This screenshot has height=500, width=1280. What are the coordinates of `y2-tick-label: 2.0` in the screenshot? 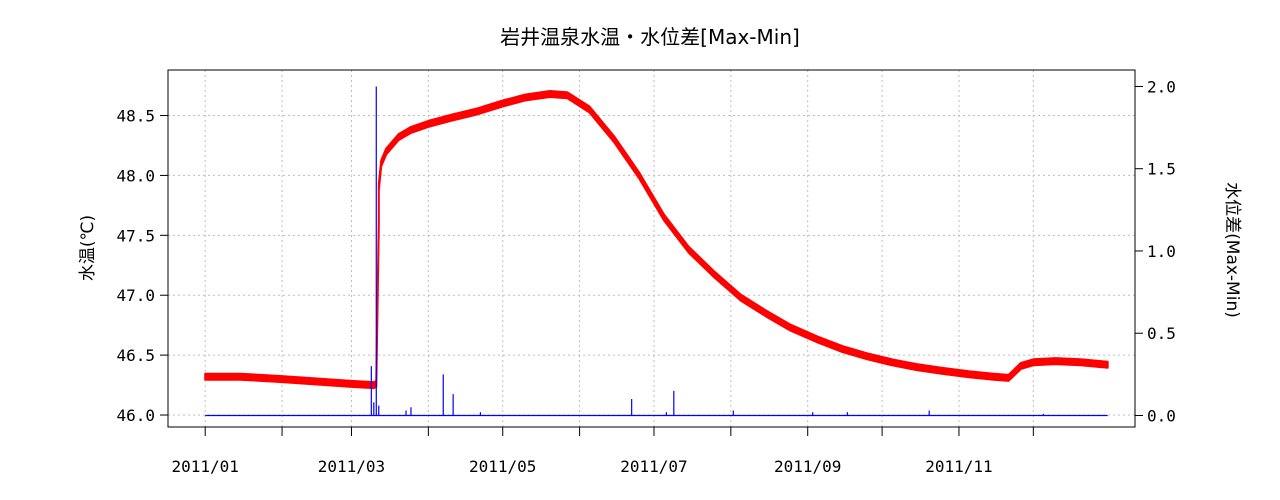 It's located at (1161, 86).